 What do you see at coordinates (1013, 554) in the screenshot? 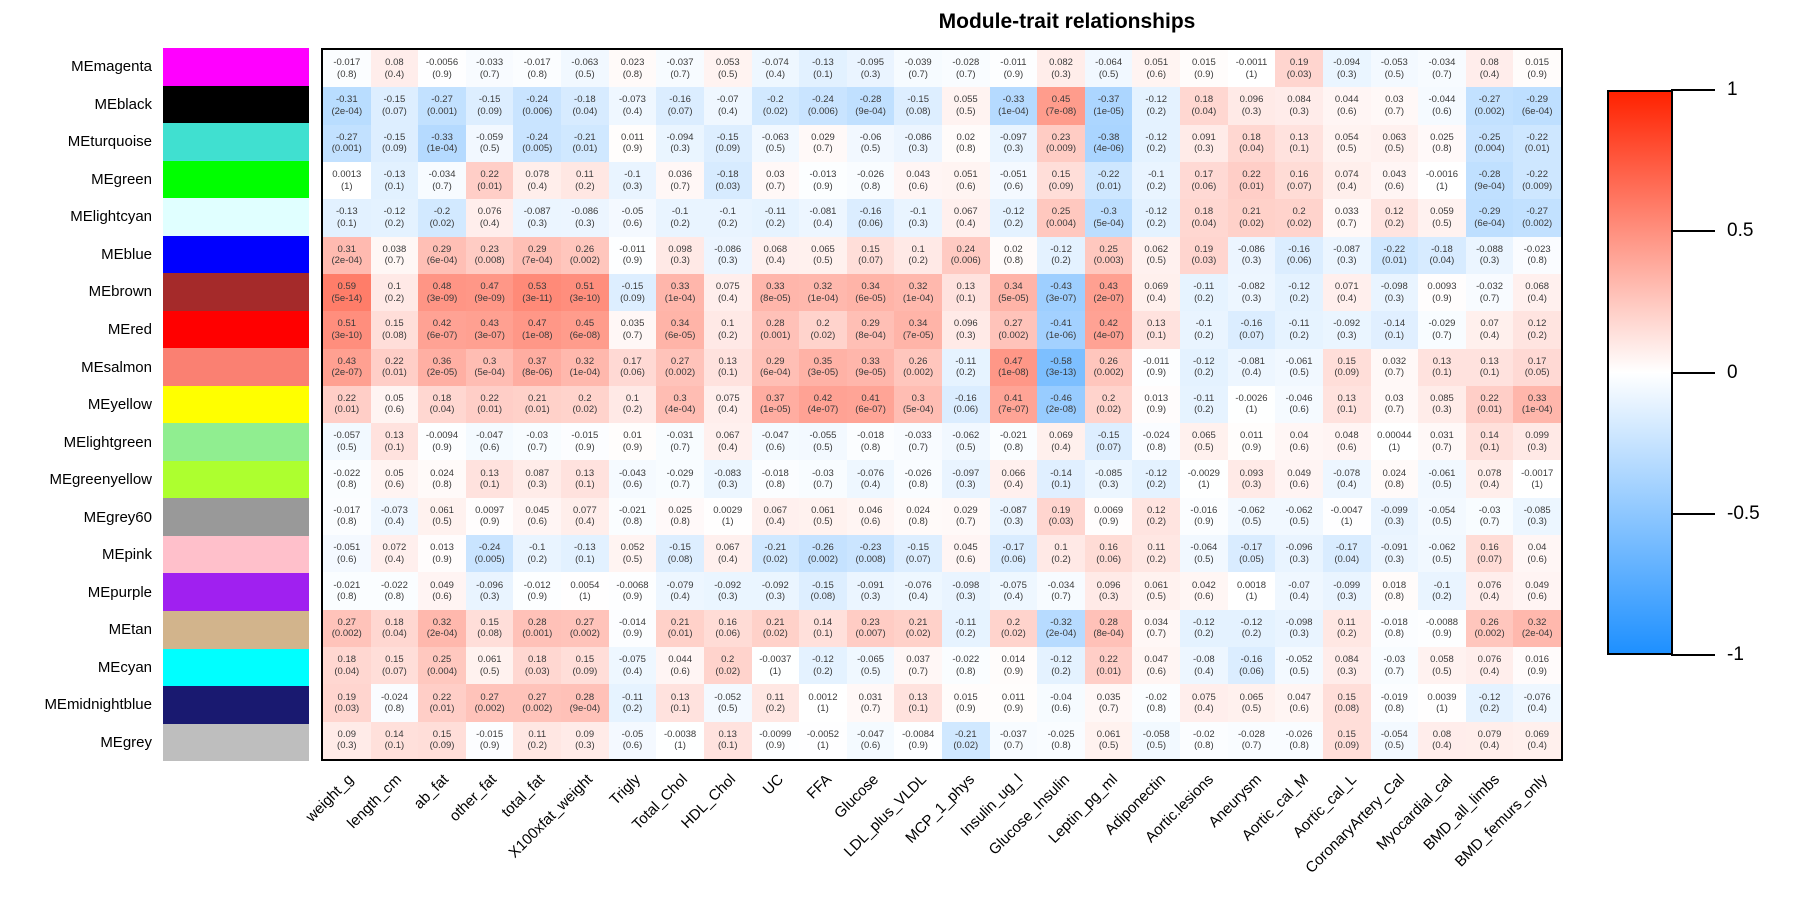
I see `heatmap-cell: -0.17 (0.06)` at bounding box center [1013, 554].